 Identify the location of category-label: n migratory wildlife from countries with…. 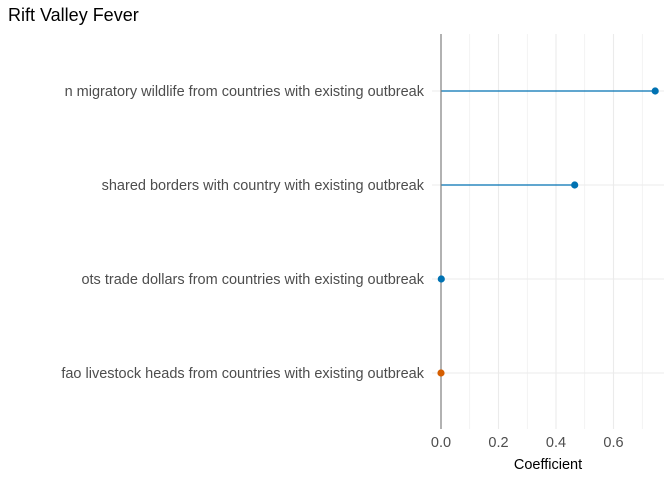
(245, 92).